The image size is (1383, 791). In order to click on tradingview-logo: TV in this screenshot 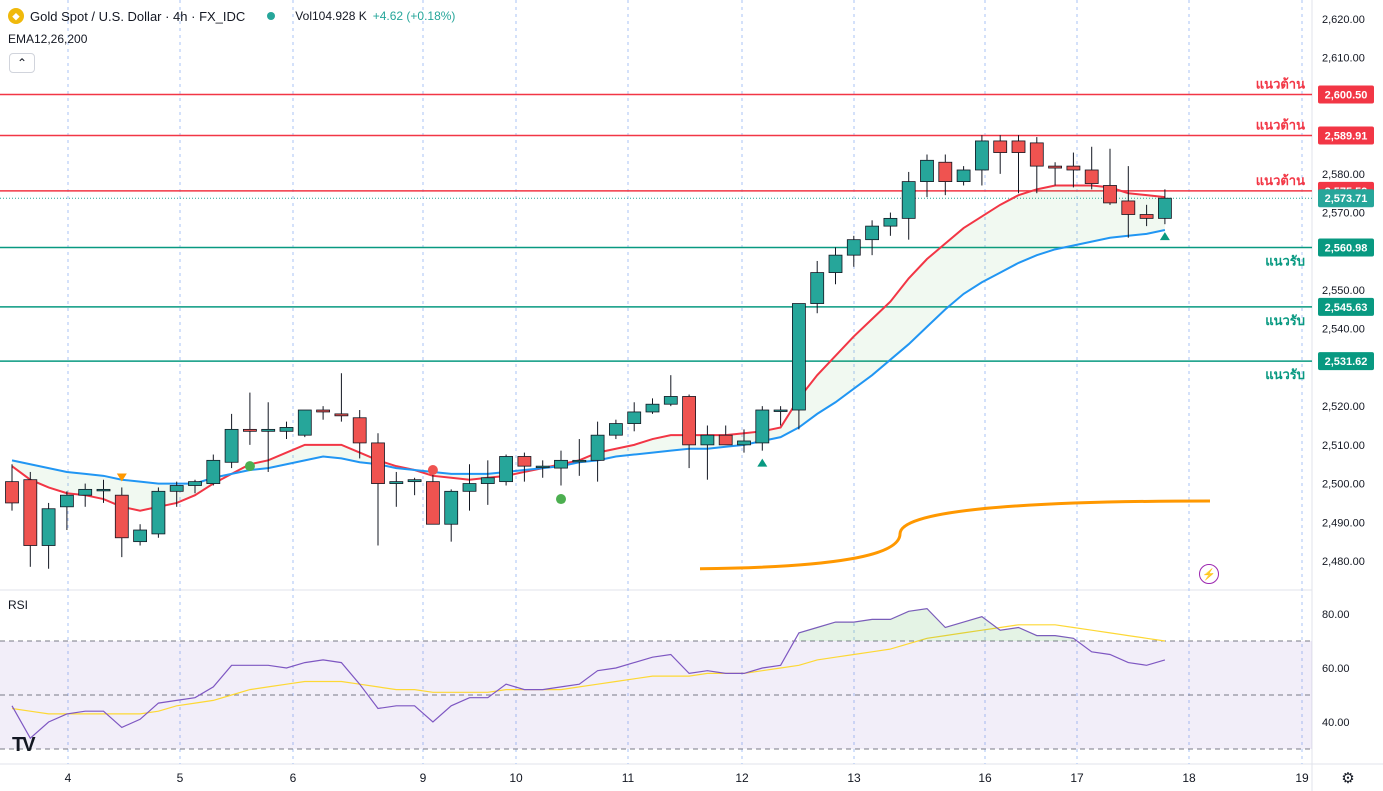, I will do `click(24, 745)`.